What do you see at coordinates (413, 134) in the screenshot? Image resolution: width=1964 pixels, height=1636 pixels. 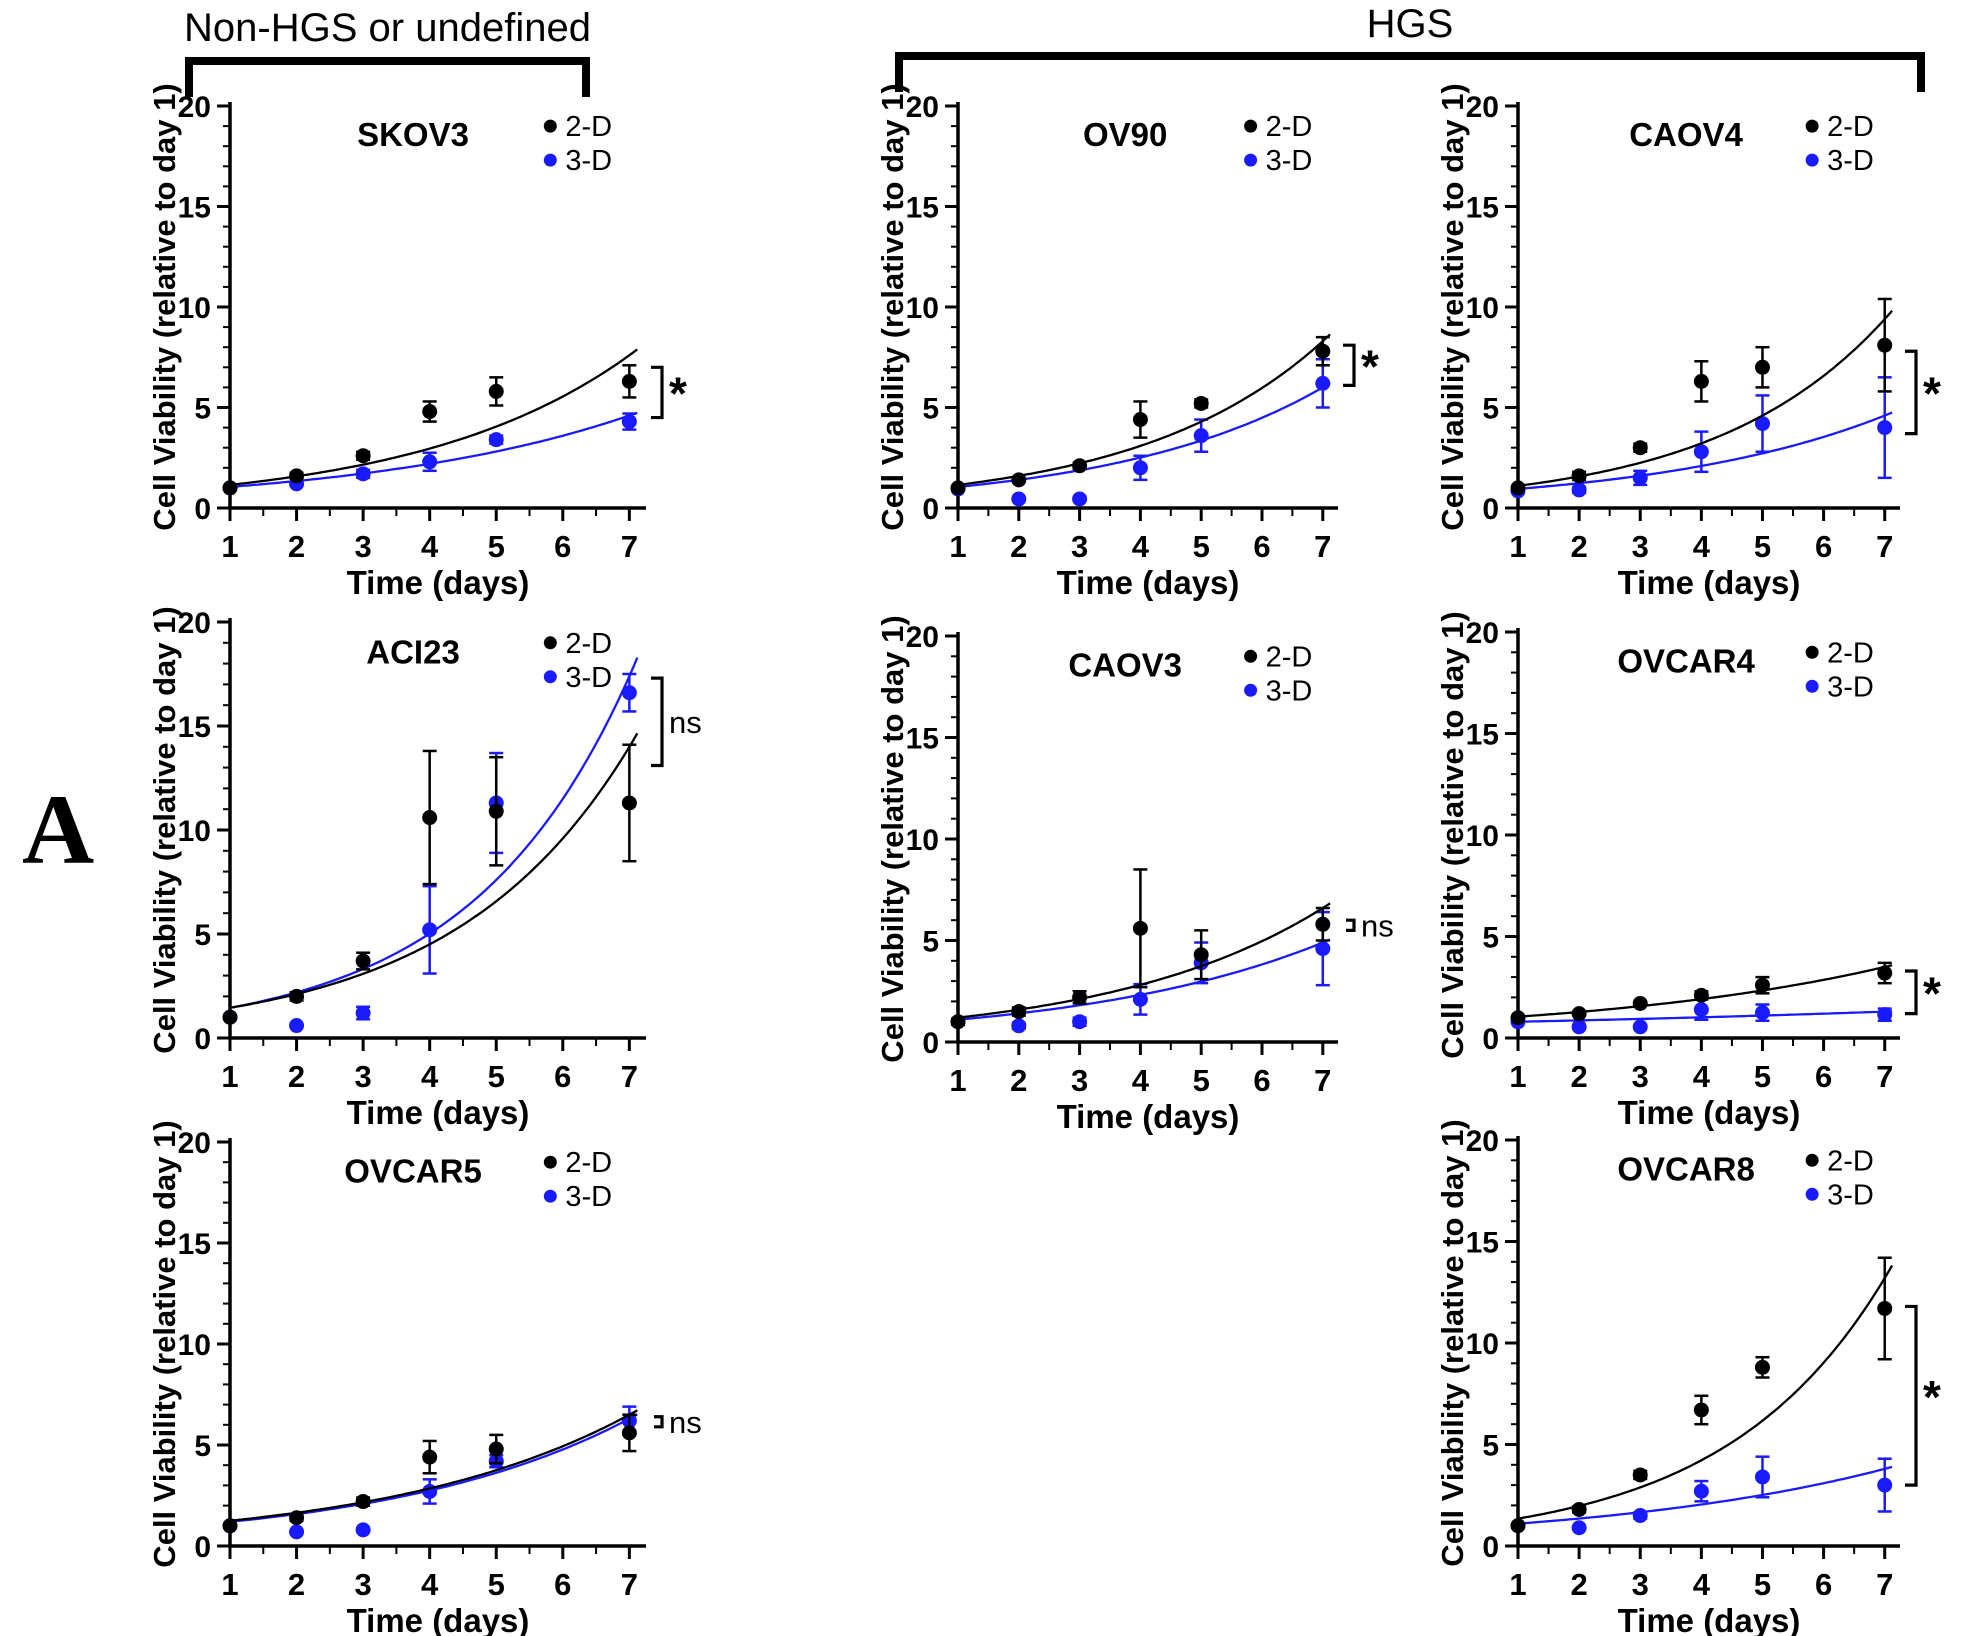 I see `chart-title: SKOV3` at bounding box center [413, 134].